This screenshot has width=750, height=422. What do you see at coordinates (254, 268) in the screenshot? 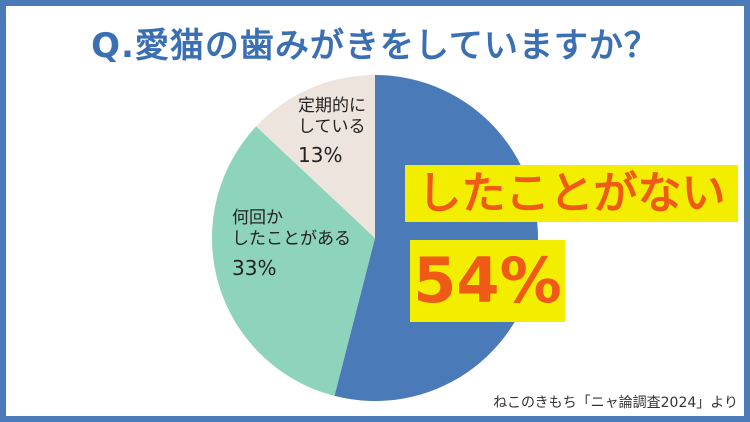
I see `value-label: 33%` at bounding box center [254, 268].